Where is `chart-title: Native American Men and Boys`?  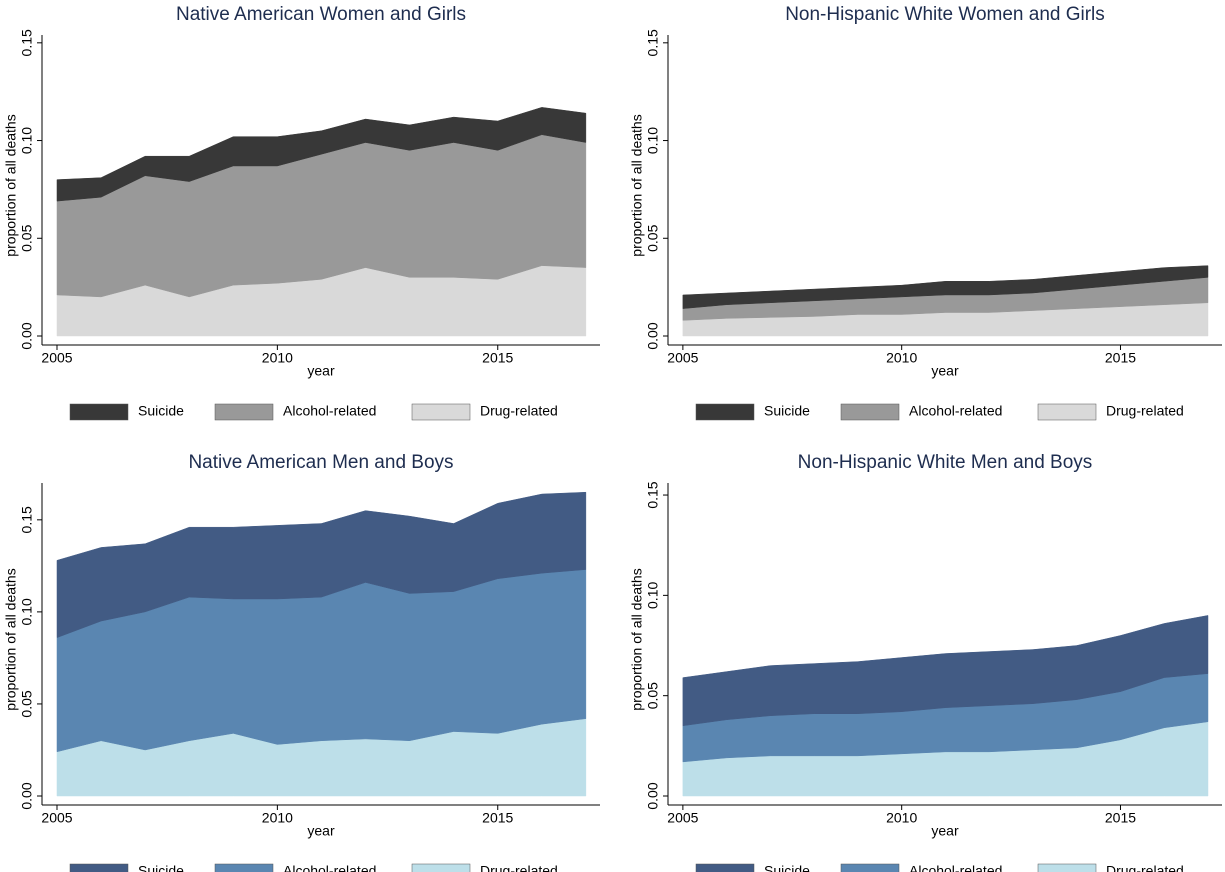 chart-title: Native American Men and Boys is located at coordinates (320, 462).